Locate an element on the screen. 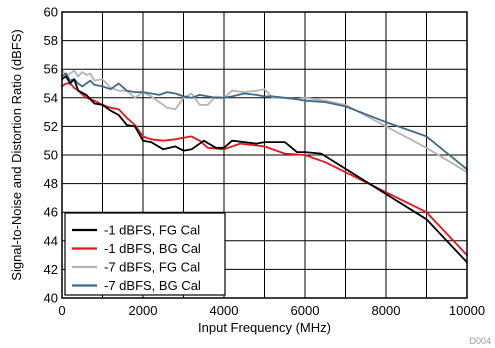 This screenshot has height=348, width=495. legend-label: -1 dBFS, FG Cal is located at coordinates (152, 230).